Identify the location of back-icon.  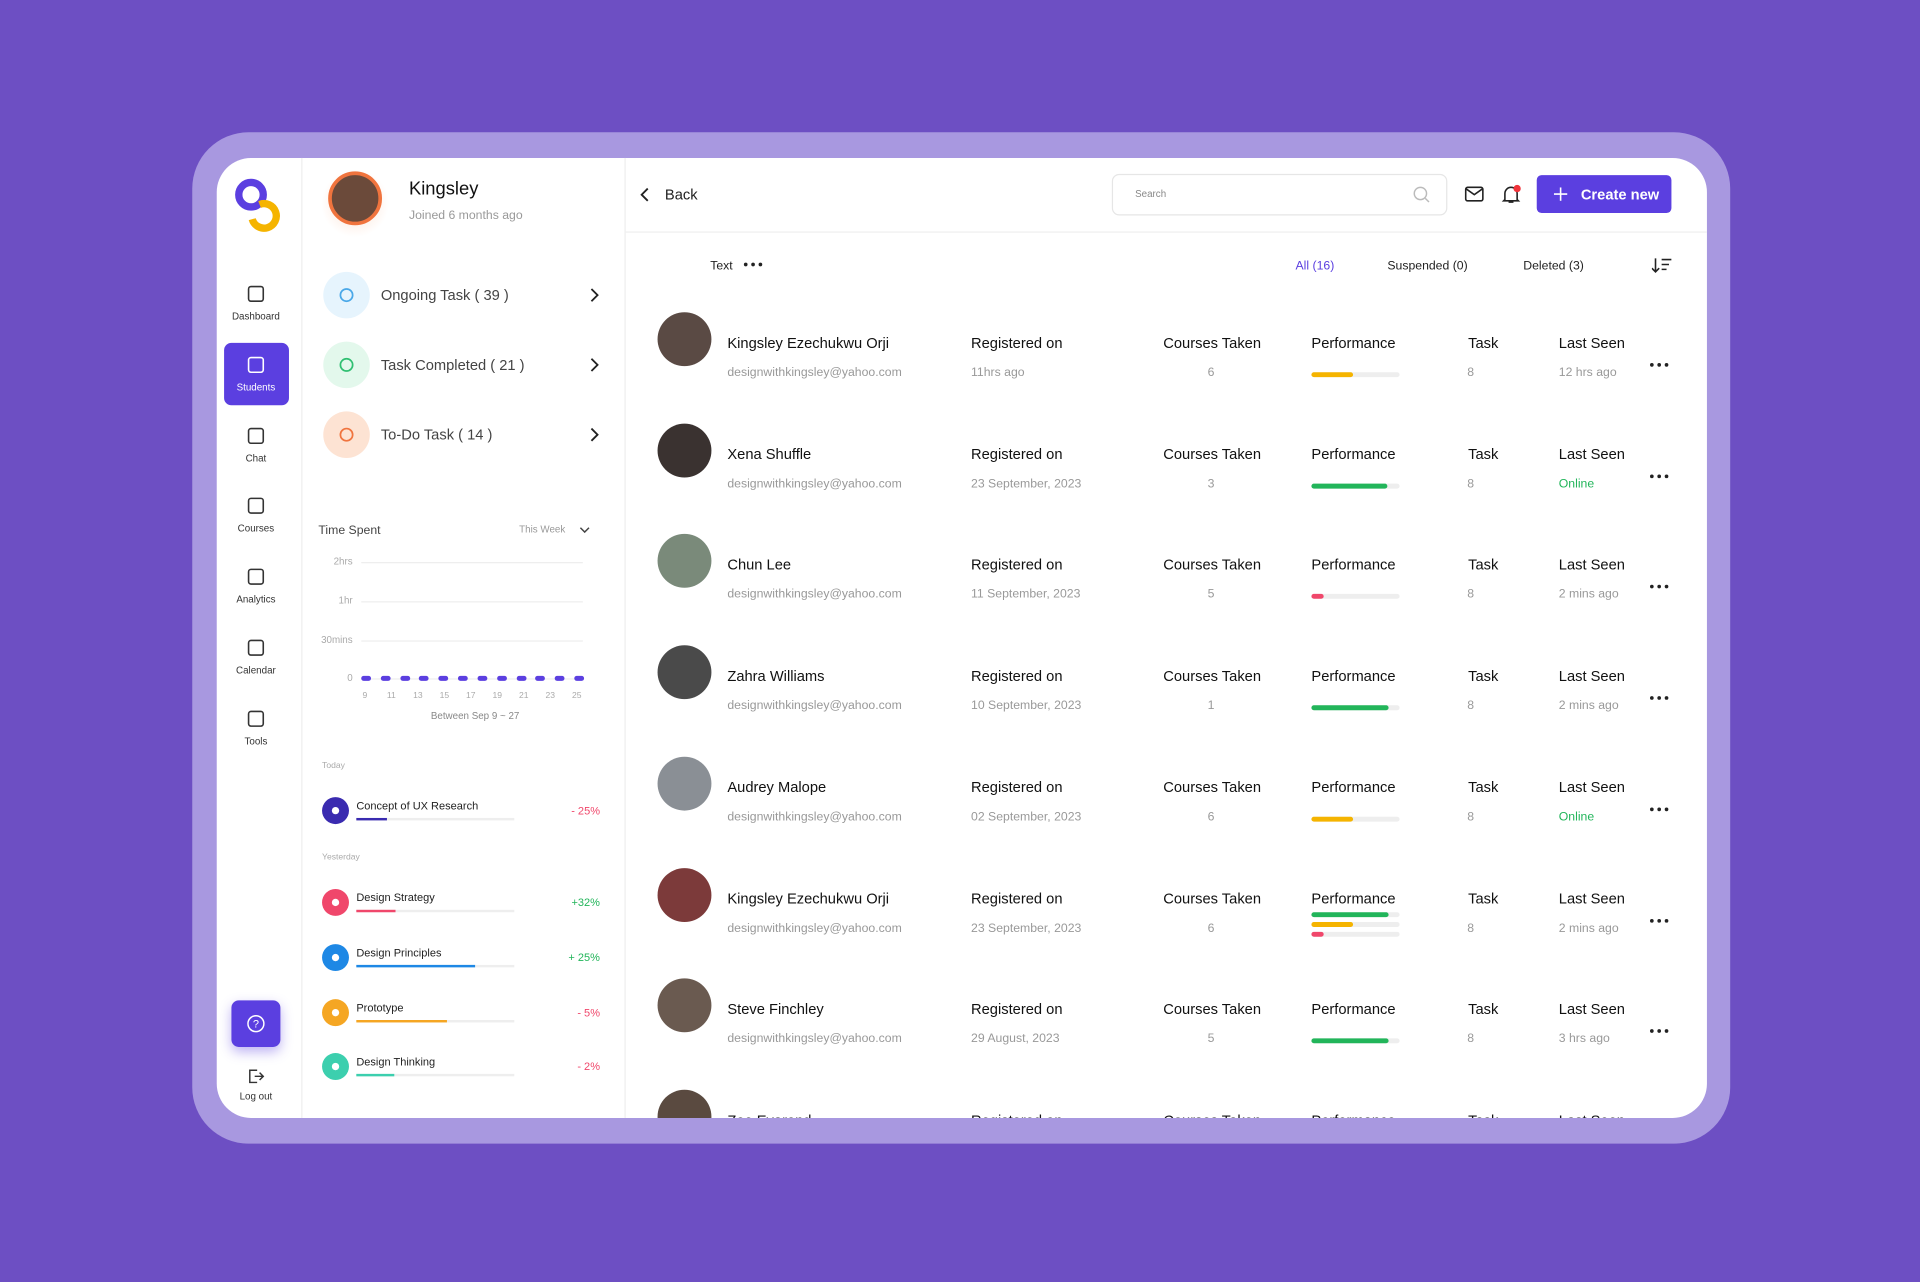
(645, 194).